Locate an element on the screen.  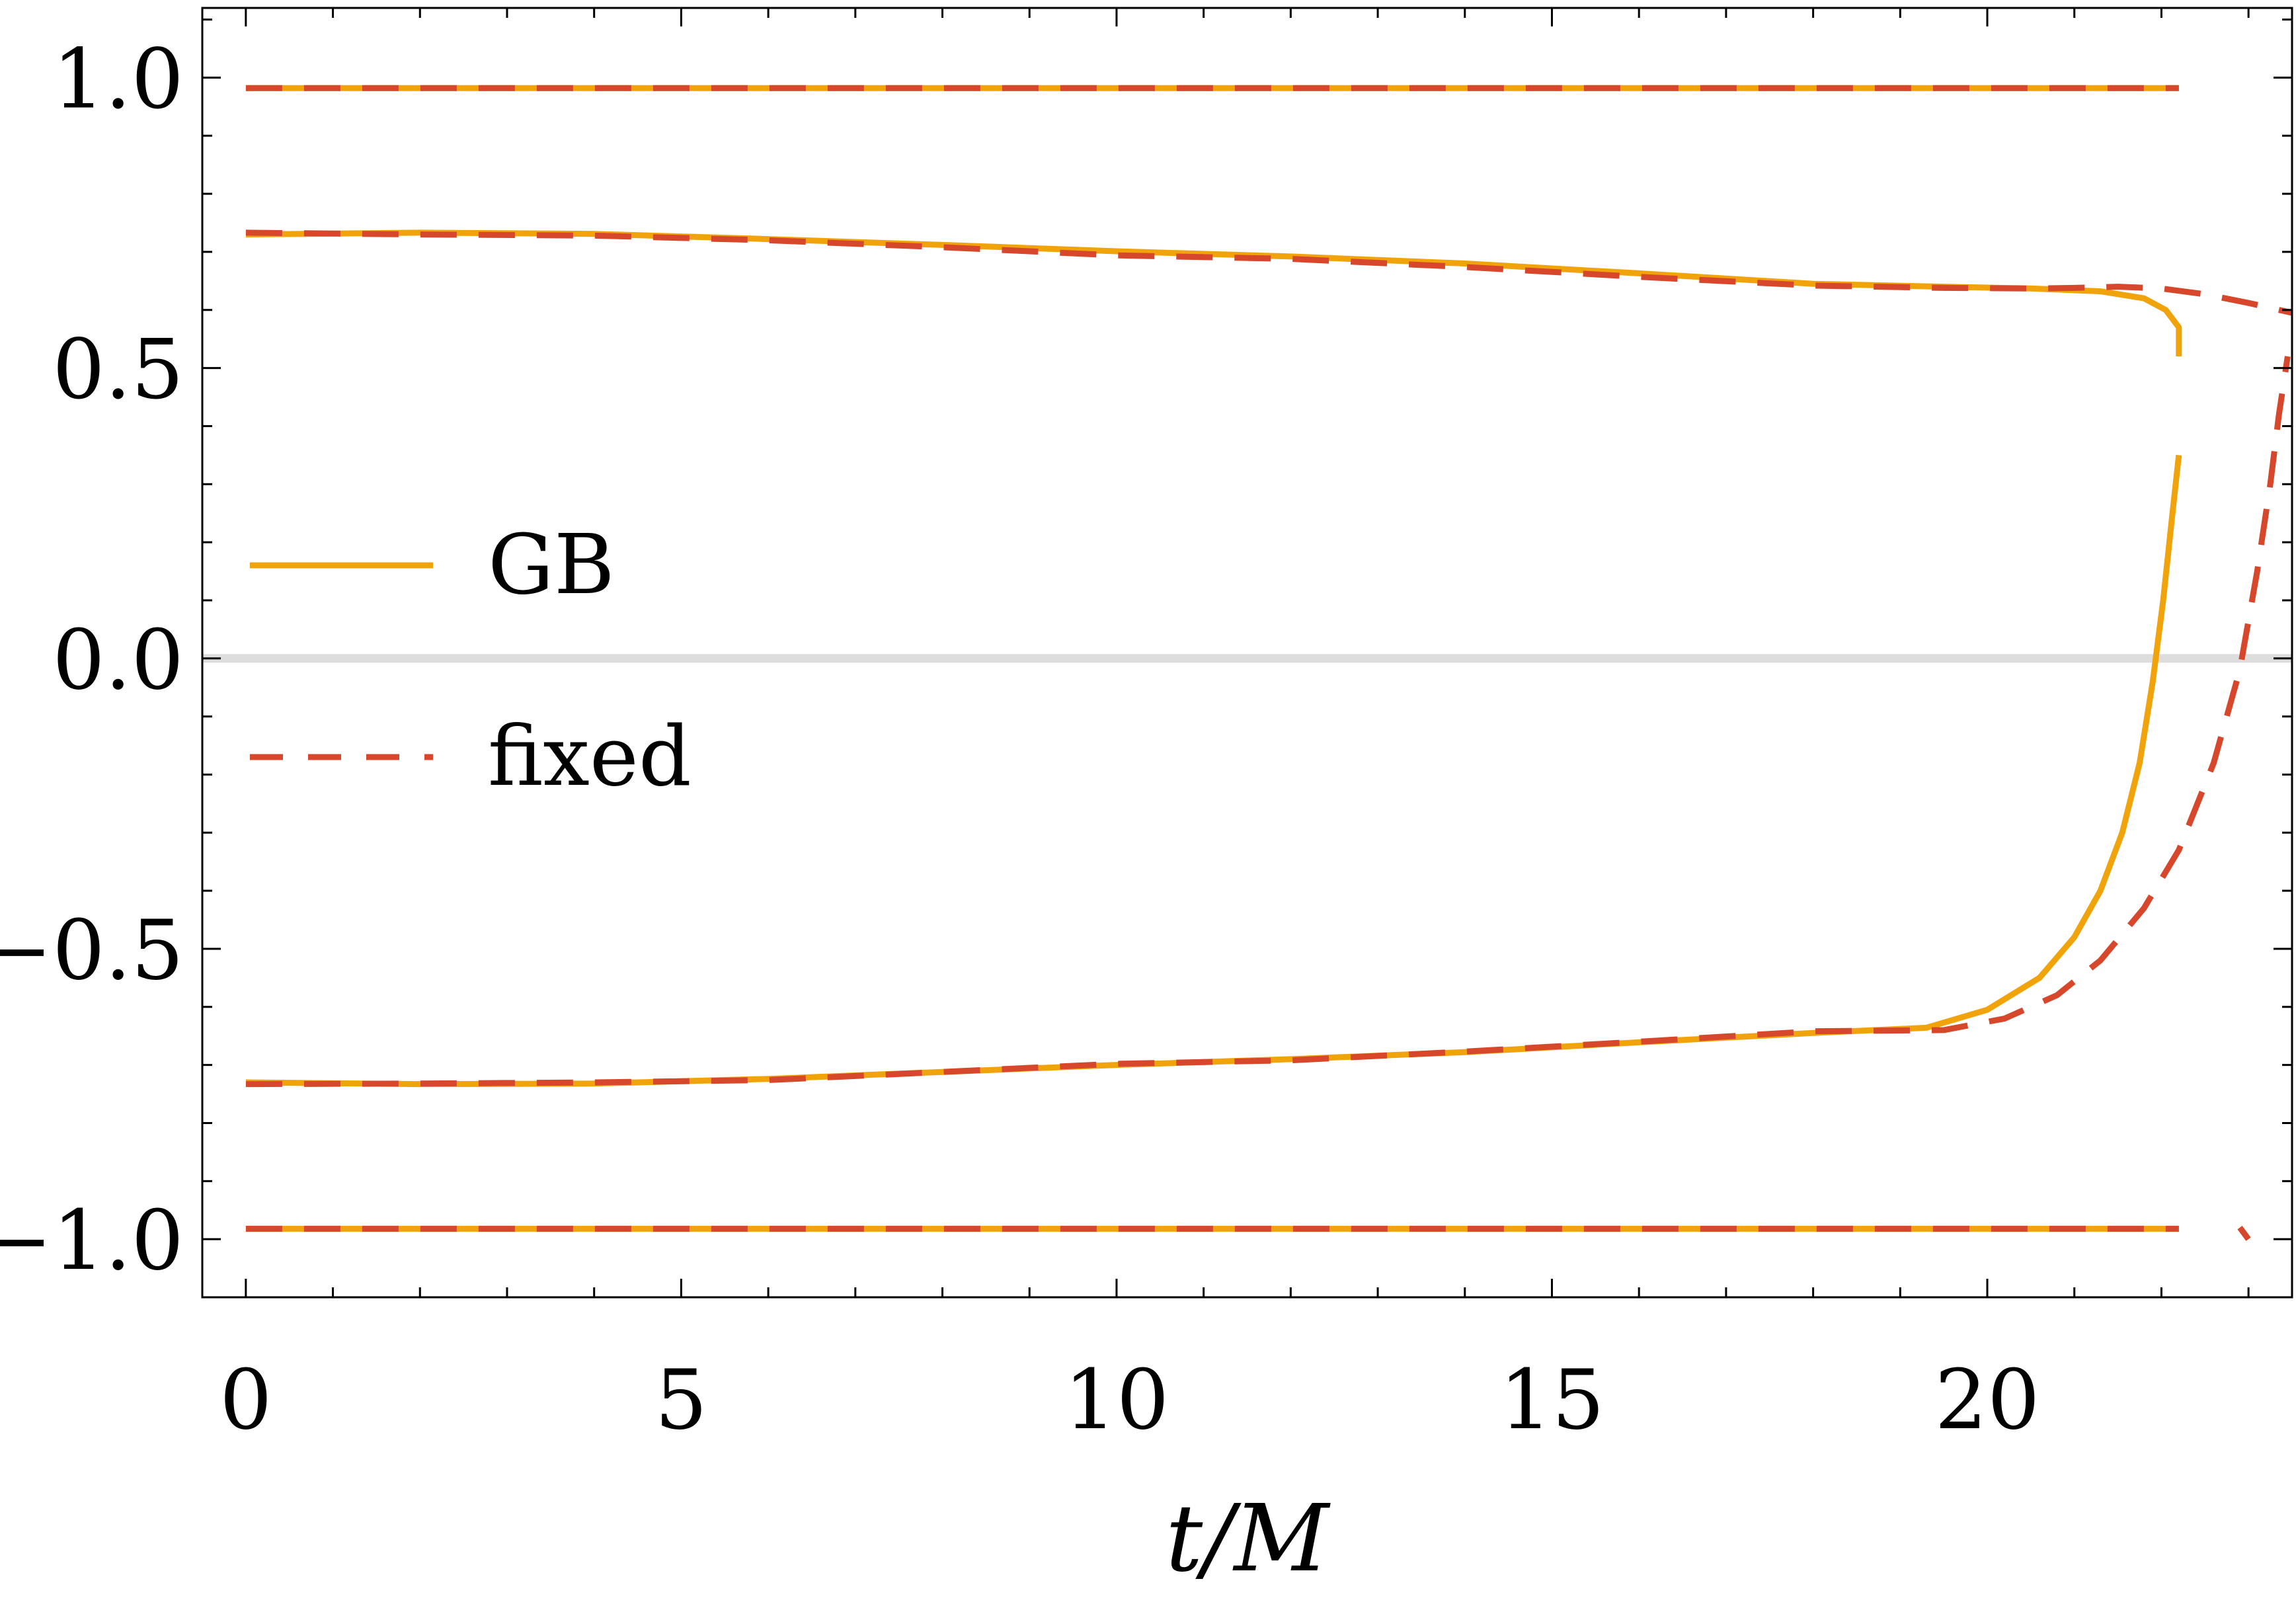
x-axis-label: t/M is located at coordinates (1248, 1539).